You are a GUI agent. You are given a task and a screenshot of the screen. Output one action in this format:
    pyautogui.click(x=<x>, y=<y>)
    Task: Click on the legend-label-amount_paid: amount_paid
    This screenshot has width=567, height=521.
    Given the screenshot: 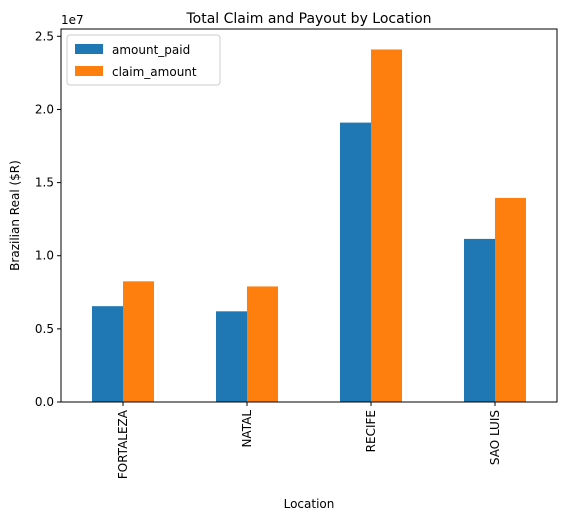 What is the action you would take?
    pyautogui.click(x=151, y=50)
    